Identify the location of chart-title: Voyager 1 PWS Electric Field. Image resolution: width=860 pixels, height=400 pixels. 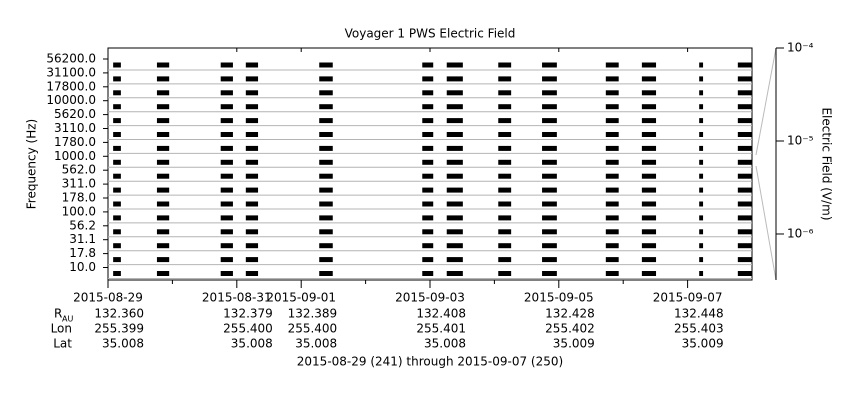
(430, 34).